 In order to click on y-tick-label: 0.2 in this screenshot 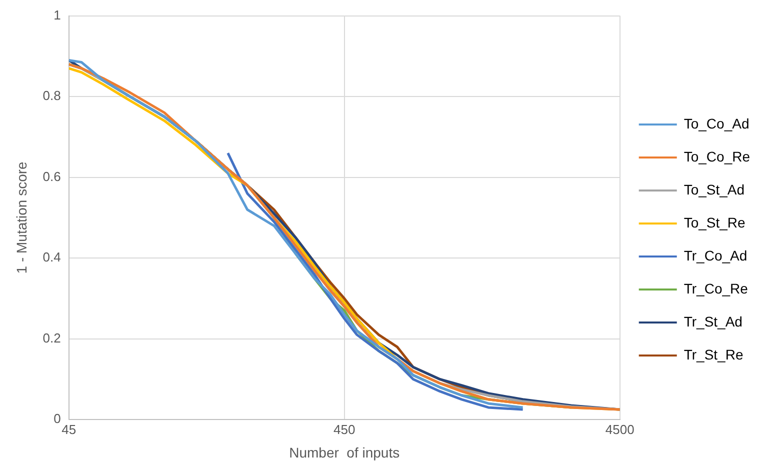, I will do `click(51, 338)`.